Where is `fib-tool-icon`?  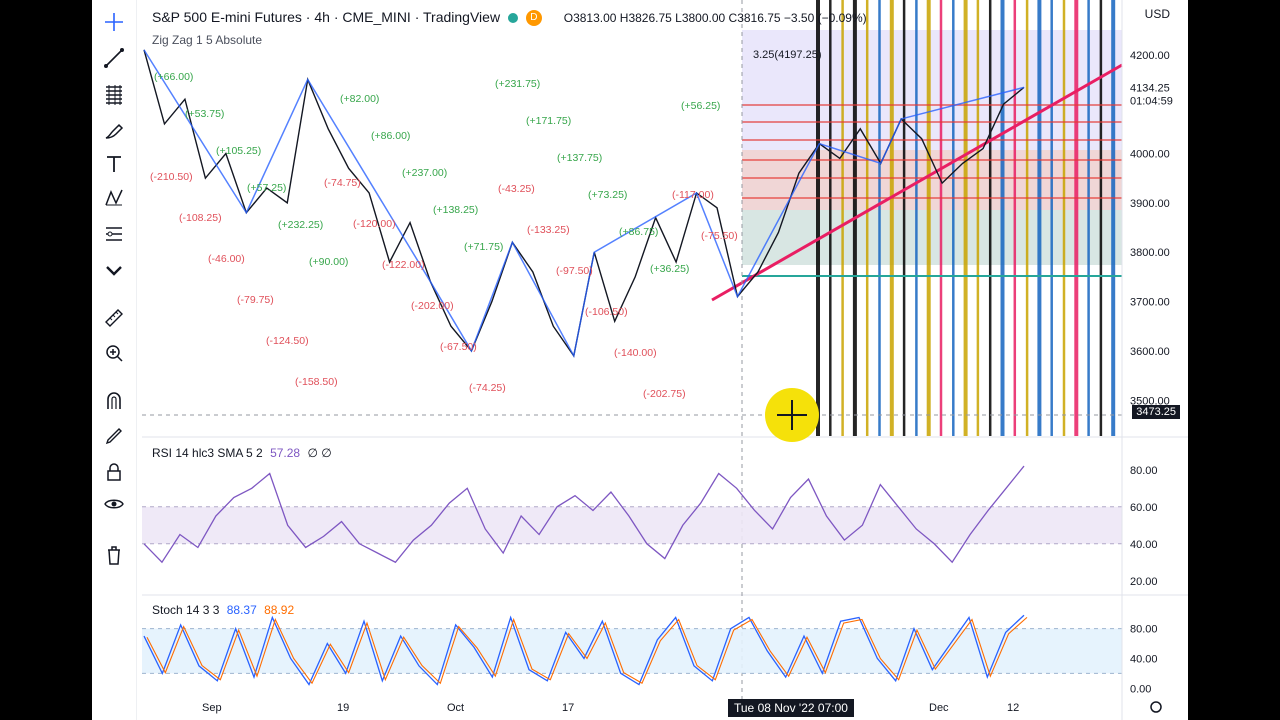 fib-tool-icon is located at coordinates (114, 95).